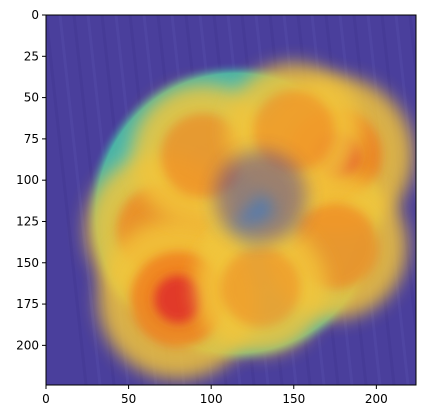 The height and width of the screenshot is (417, 425). What do you see at coordinates (260, 196) in the screenshot?
I see `center-cool-region` at bounding box center [260, 196].